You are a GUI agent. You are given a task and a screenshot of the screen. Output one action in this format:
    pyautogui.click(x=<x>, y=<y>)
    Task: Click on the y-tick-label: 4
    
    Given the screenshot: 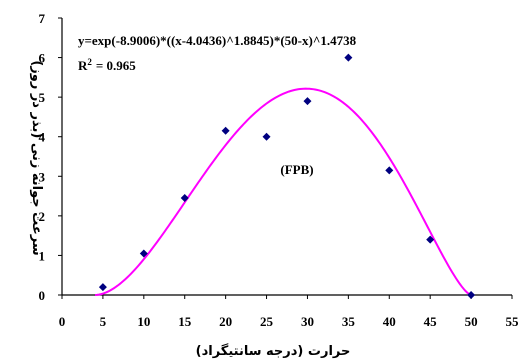 What is the action you would take?
    pyautogui.click(x=42, y=137)
    